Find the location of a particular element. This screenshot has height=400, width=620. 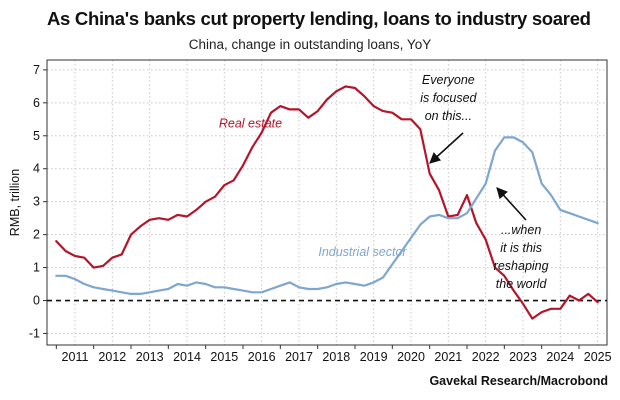

series-label-industrial: Industrial sector is located at coordinates (362, 252).